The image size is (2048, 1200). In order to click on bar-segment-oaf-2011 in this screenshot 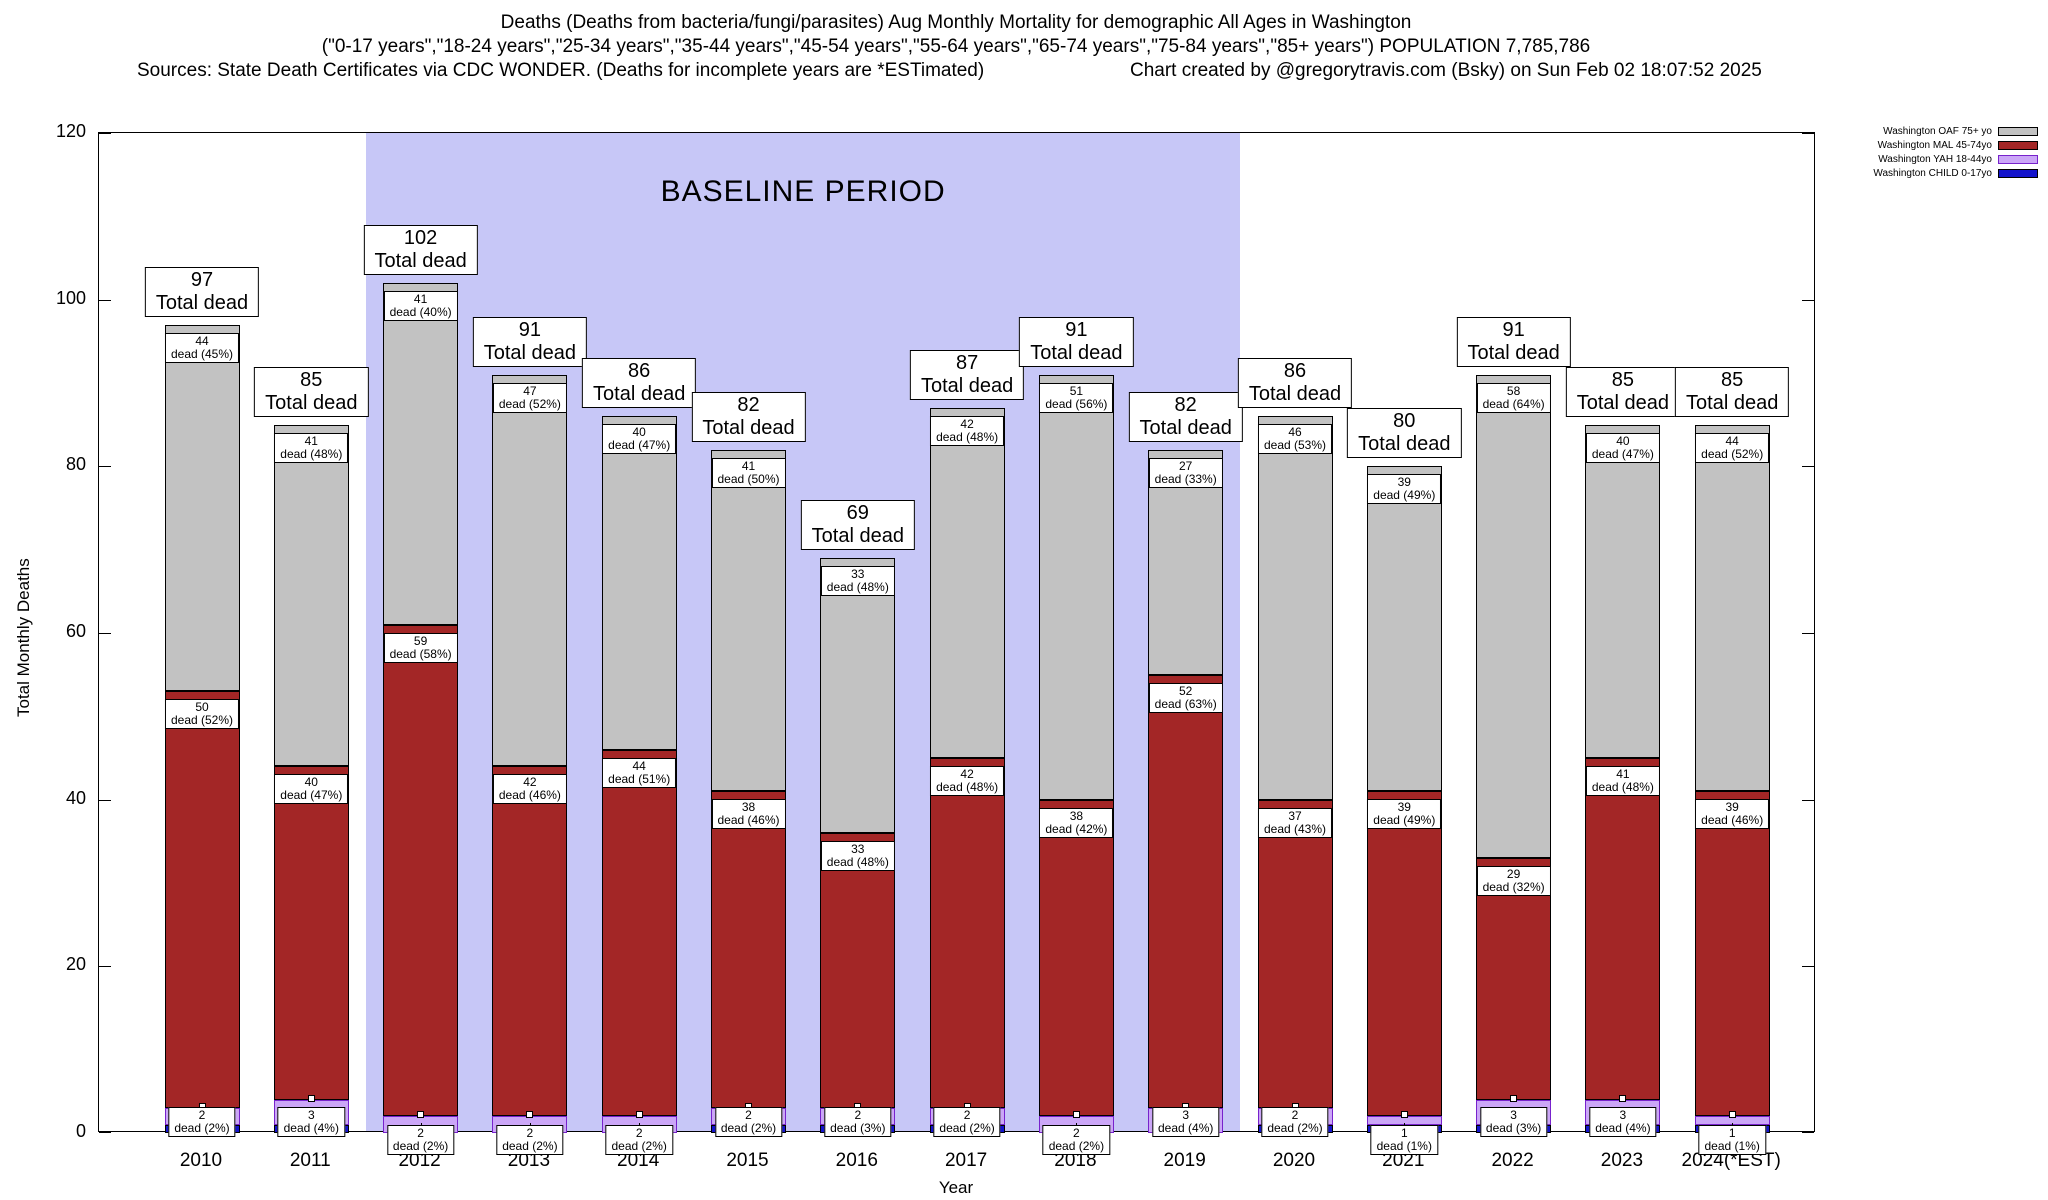, I will do `click(311, 595)`.